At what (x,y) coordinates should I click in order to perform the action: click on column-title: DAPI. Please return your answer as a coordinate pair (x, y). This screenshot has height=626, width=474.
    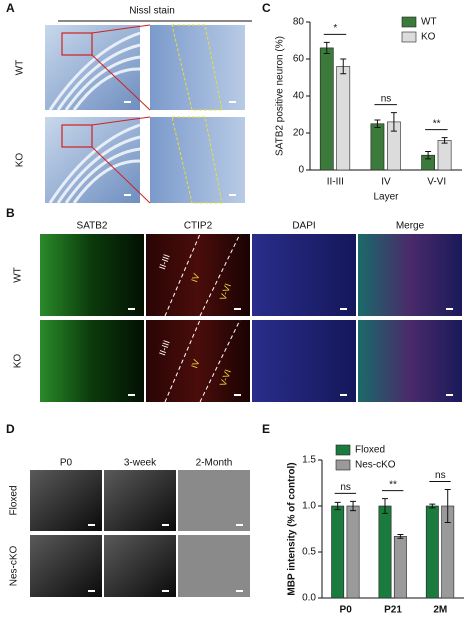
    Looking at the image, I should click on (303, 226).